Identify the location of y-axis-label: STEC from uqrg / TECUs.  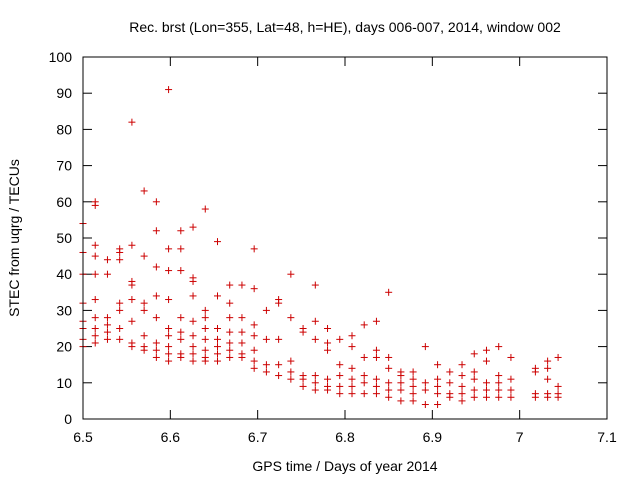
(14, 238).